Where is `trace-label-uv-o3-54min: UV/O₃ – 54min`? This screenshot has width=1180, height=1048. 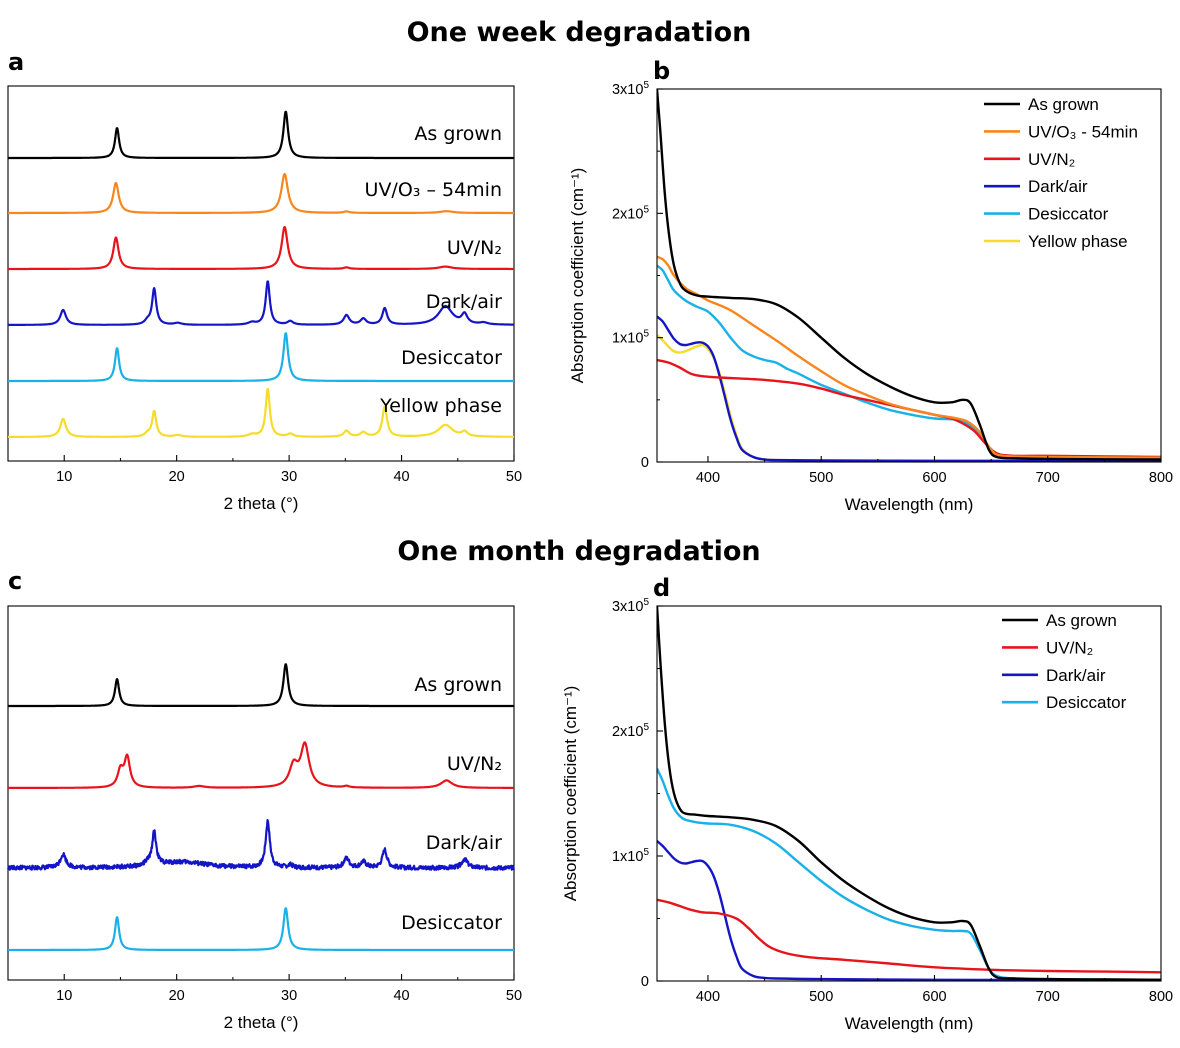
trace-label-uv-o3-54min: UV/O₃ – 54min is located at coordinates (433, 190).